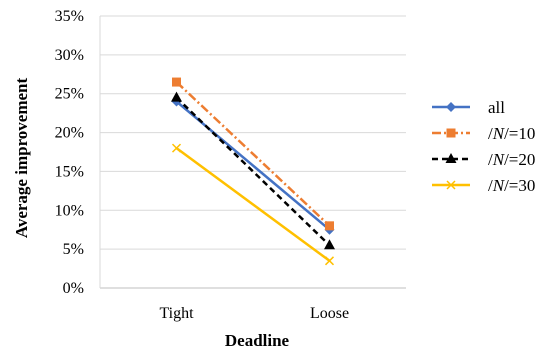 This screenshot has height=354, width=555. What do you see at coordinates (69, 16) in the screenshot?
I see `y-tick-label: 35%` at bounding box center [69, 16].